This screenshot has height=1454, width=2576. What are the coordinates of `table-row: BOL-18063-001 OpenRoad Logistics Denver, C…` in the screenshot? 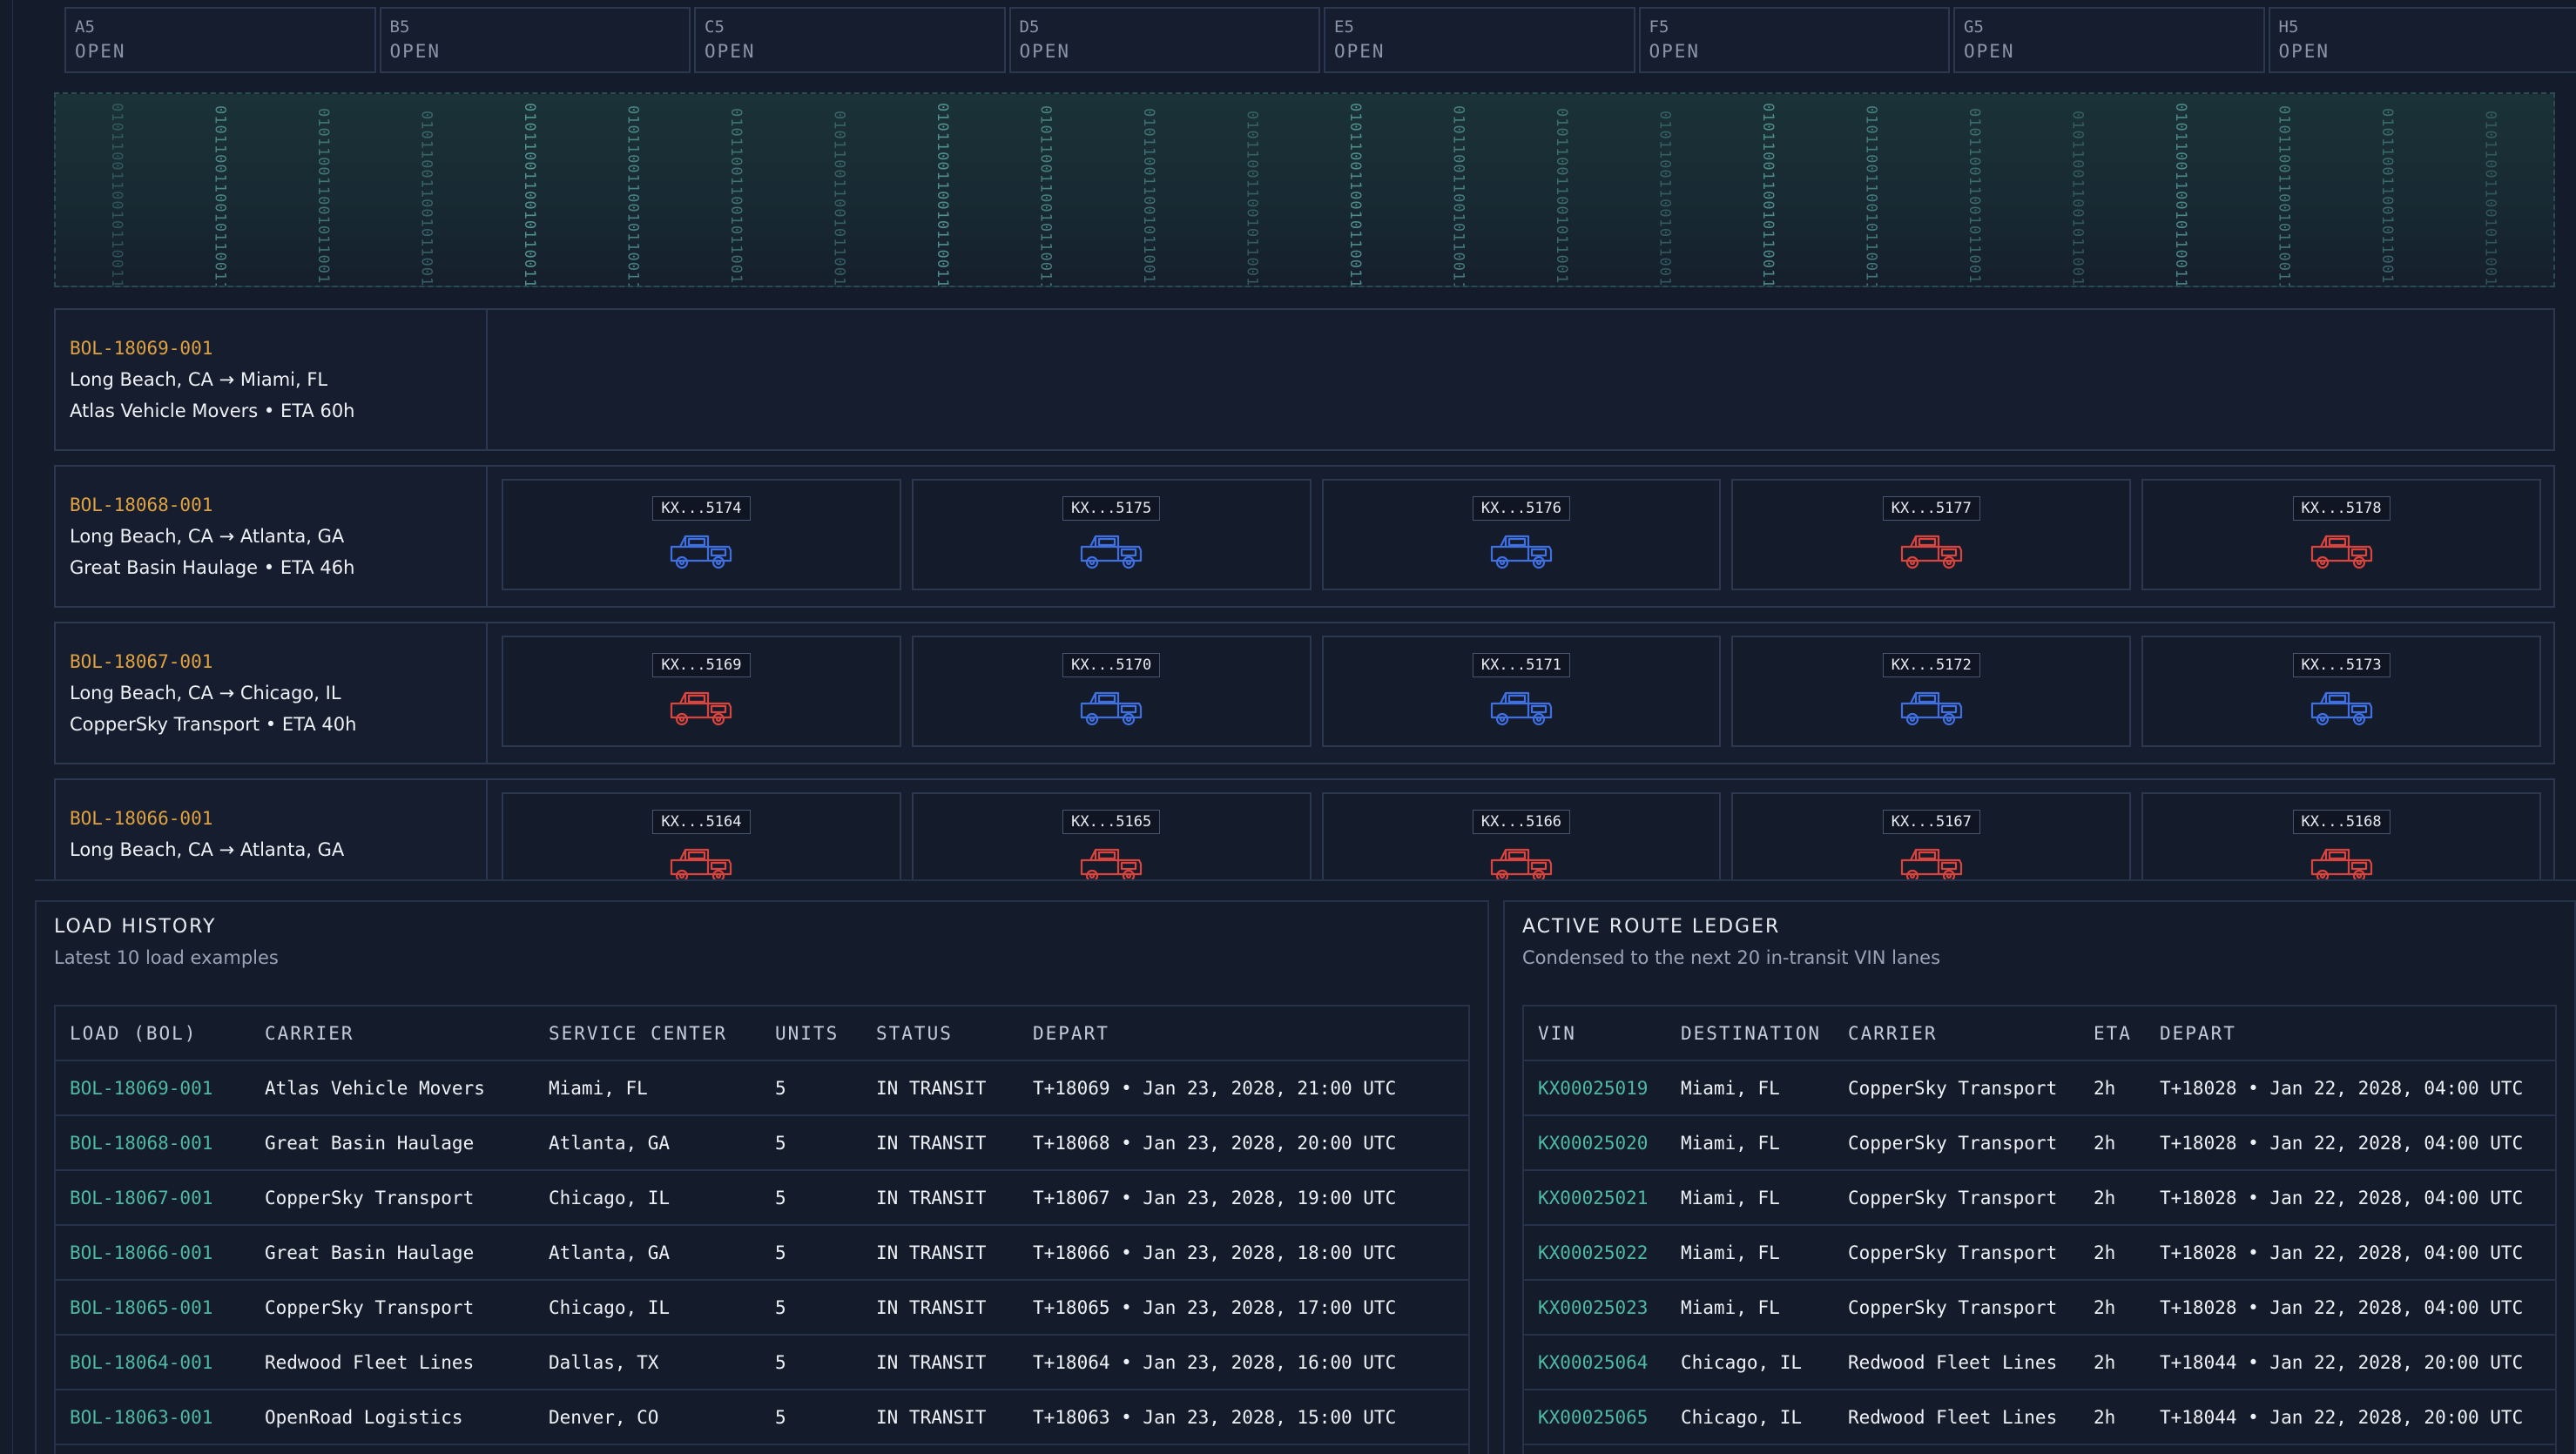 It's located at (762, 1418).